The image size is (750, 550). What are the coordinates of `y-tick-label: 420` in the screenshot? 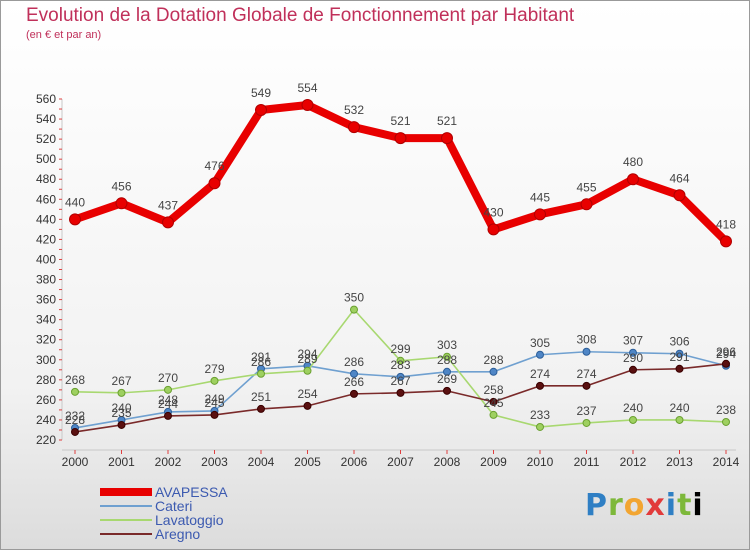 It's located at (46, 239).